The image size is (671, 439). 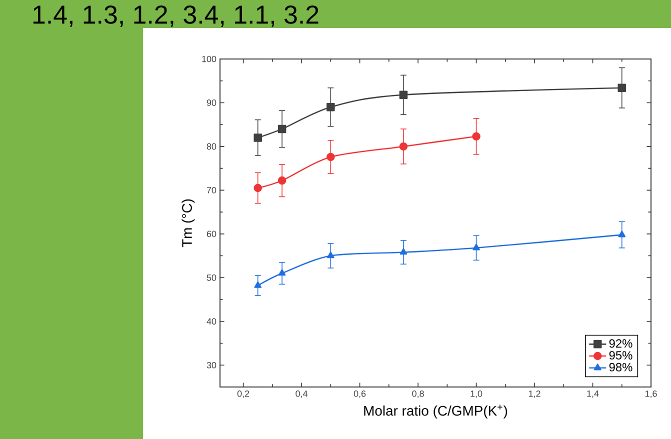 I want to click on y-tick-label: 50, so click(x=211, y=277).